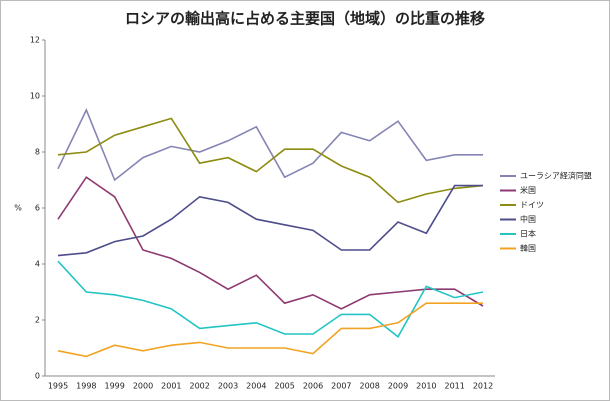 The width and height of the screenshot is (610, 401). What do you see at coordinates (341, 386) in the screenshot?
I see `x-tick-label: 2007` at bounding box center [341, 386].